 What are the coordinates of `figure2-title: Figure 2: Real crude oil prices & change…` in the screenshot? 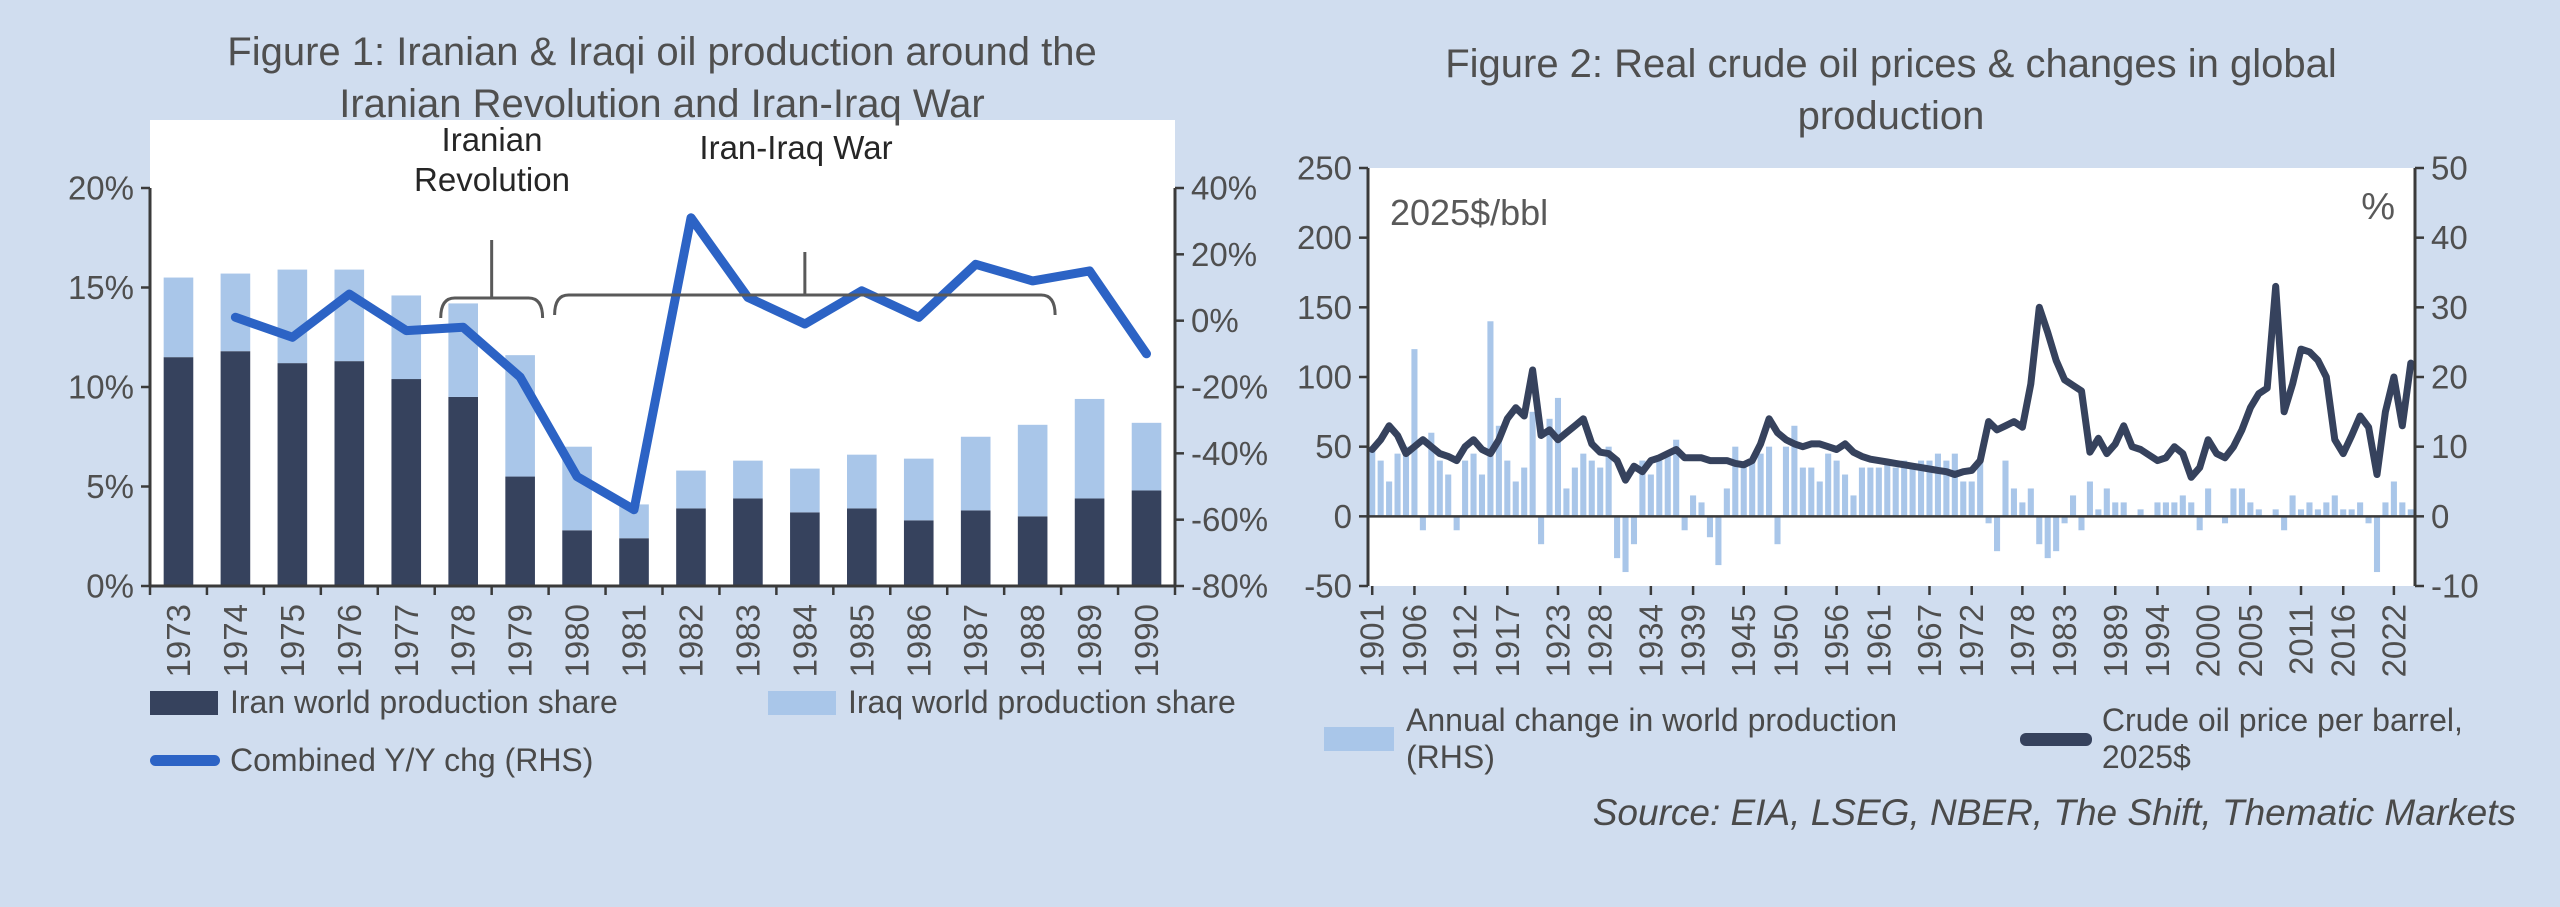 It's located at (1891, 90).